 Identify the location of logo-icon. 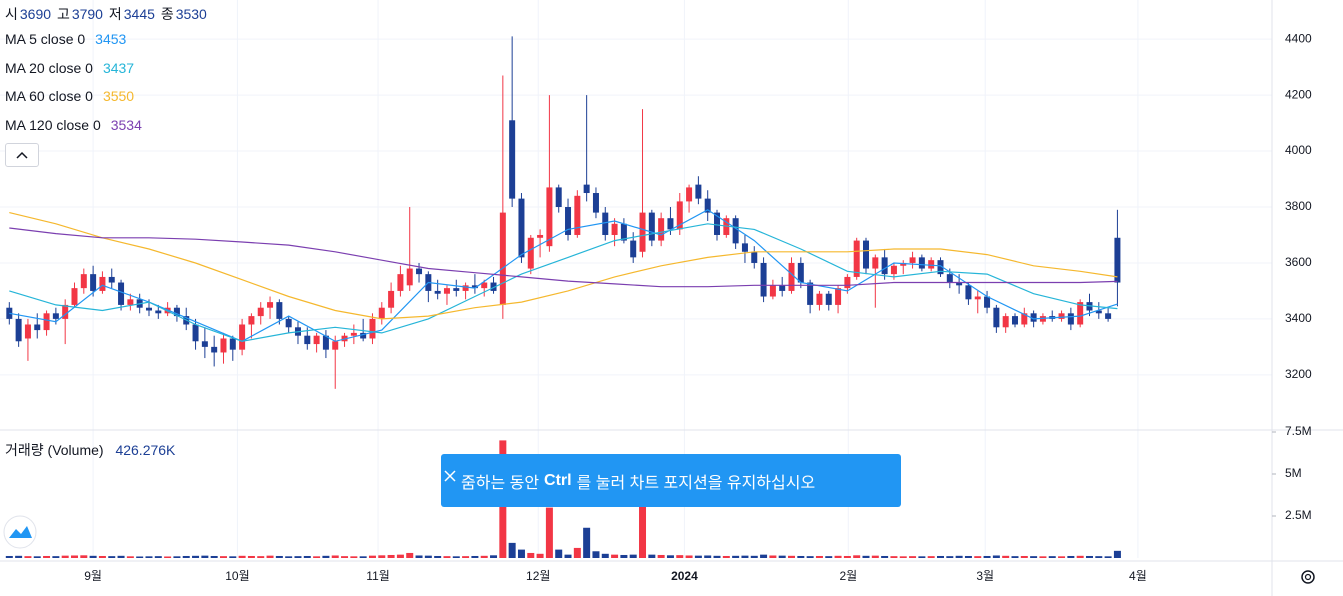
(20, 532).